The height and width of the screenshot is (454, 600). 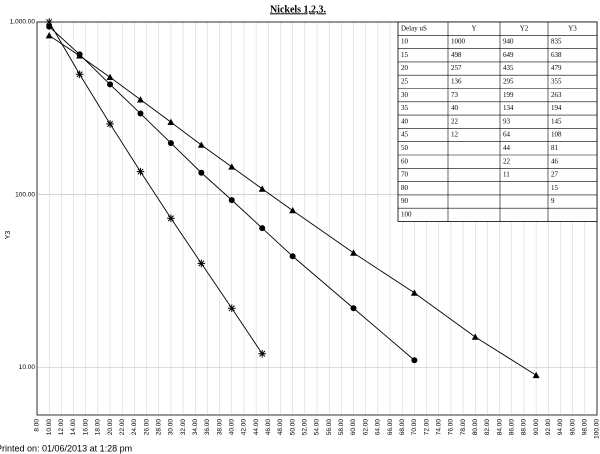 What do you see at coordinates (25, 194) in the screenshot?
I see `y-tick-label: 100.00` at bounding box center [25, 194].